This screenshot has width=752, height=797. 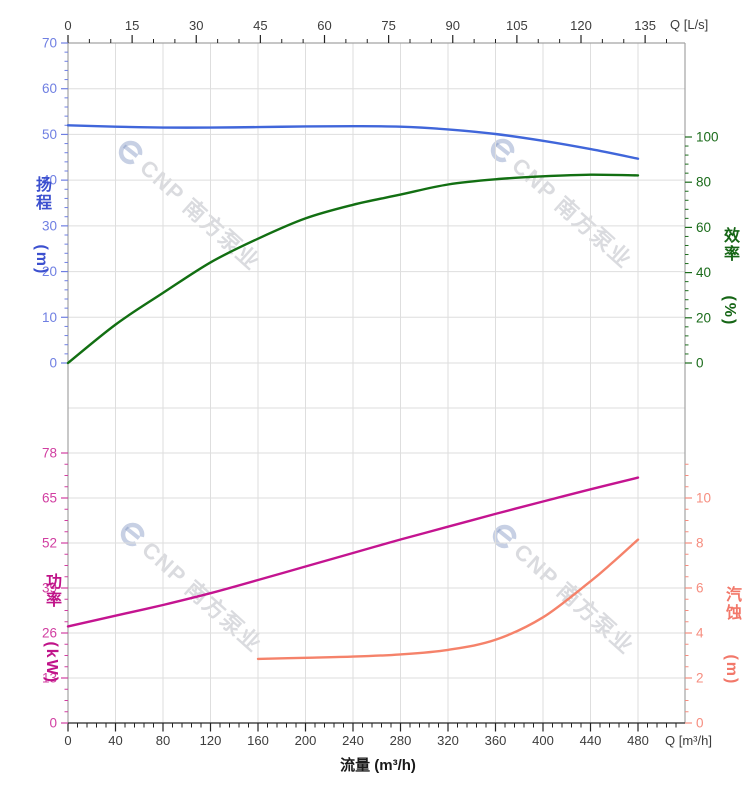 I want to click on svg-text: 78, so click(x=49, y=453).